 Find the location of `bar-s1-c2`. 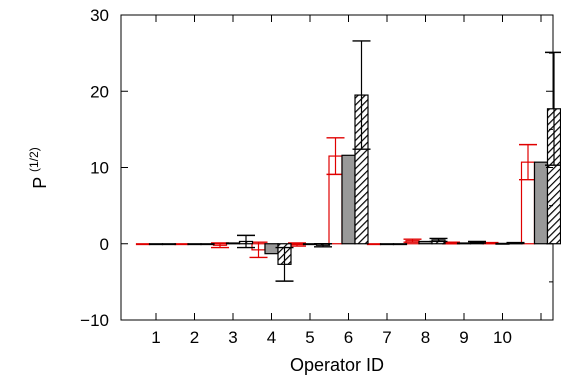

bar-s1-c2 is located at coordinates (233, 243).